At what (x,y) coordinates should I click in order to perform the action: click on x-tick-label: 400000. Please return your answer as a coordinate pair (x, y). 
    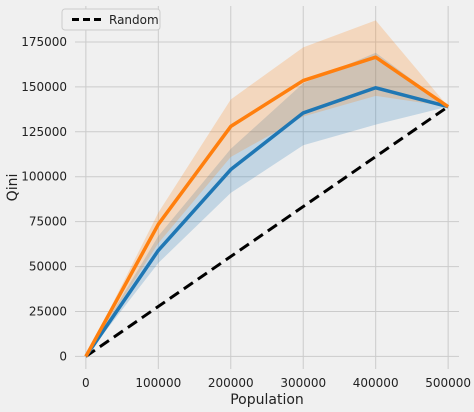
    Looking at the image, I should click on (376, 383).